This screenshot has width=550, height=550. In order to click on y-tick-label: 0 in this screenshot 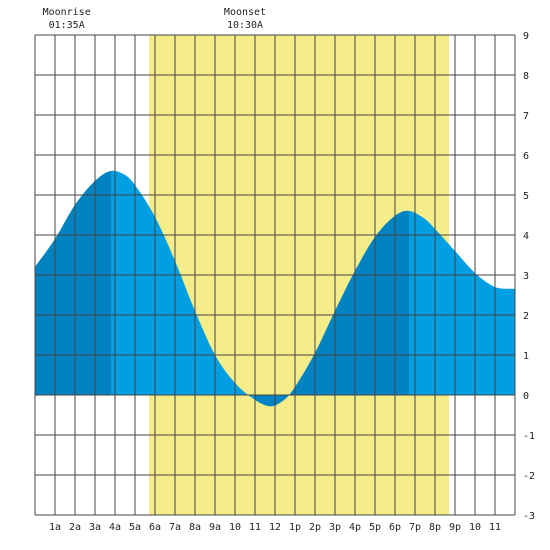, I will do `click(526, 396)`.